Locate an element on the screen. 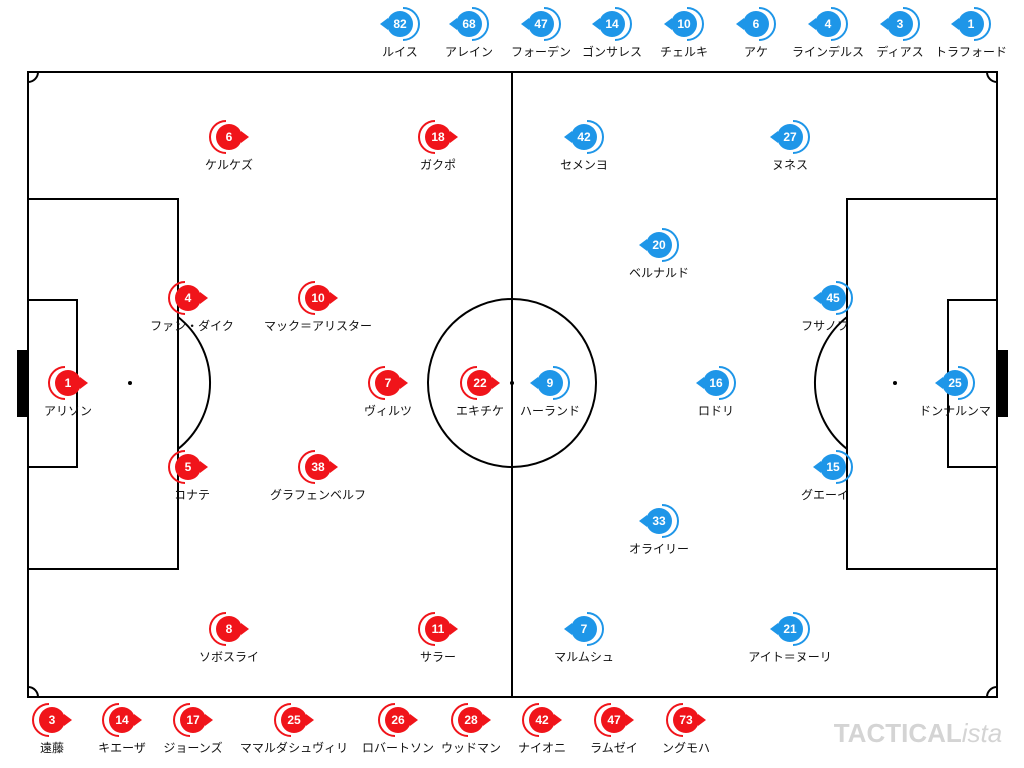  player-number: 33 is located at coordinates (659, 521).